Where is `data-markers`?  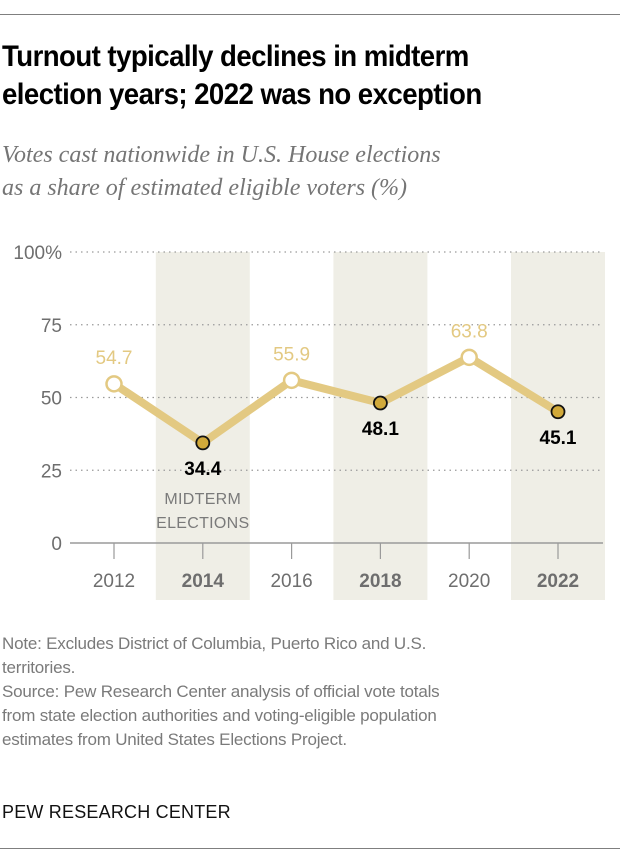 data-markers is located at coordinates (335, 399).